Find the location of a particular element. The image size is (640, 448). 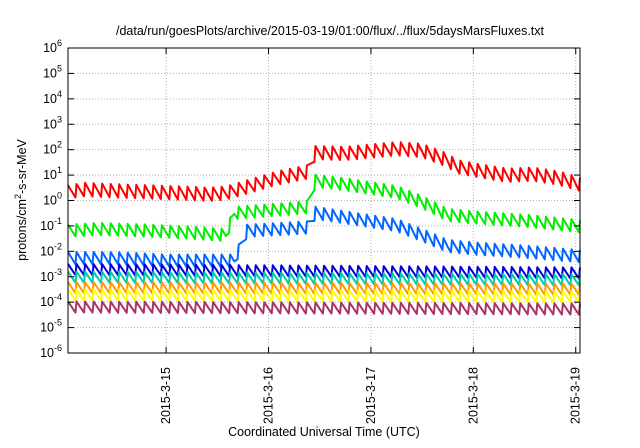

y-tick-label: 10⁻² is located at coordinates (51, 249).